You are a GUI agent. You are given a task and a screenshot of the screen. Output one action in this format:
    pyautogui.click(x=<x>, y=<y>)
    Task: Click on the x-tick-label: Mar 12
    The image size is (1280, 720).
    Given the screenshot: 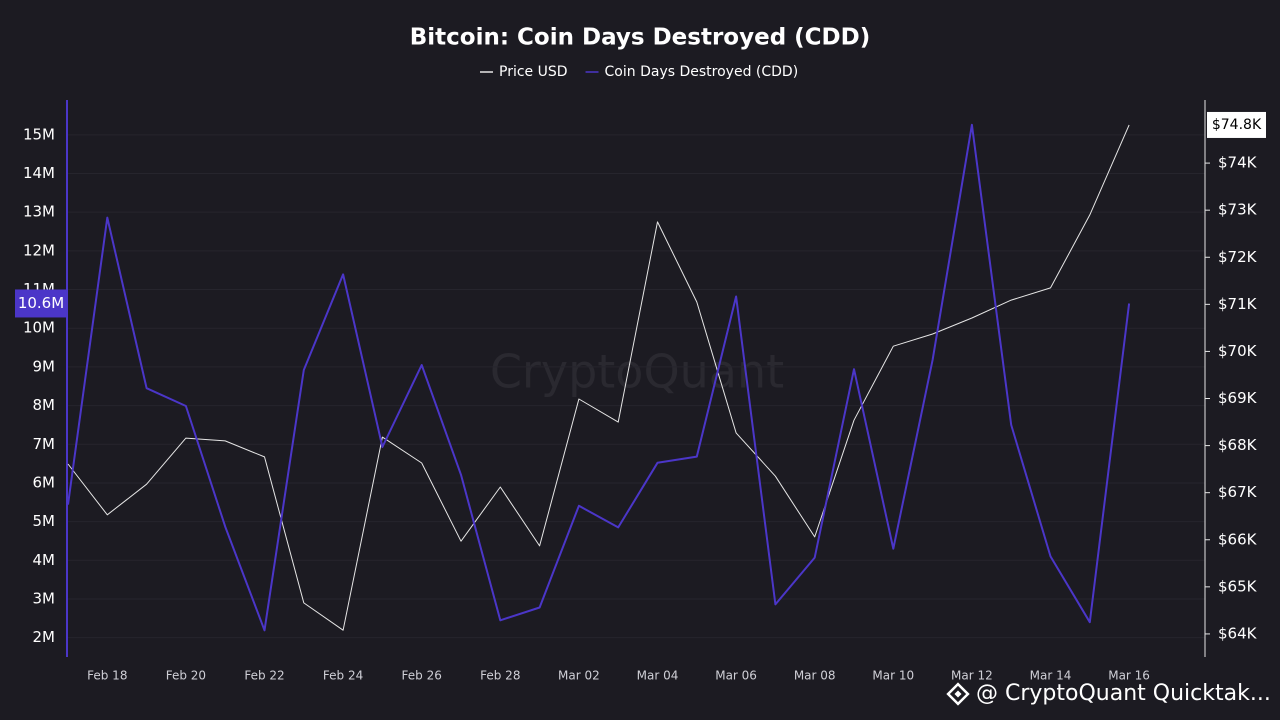 What is the action you would take?
    pyautogui.click(x=972, y=676)
    